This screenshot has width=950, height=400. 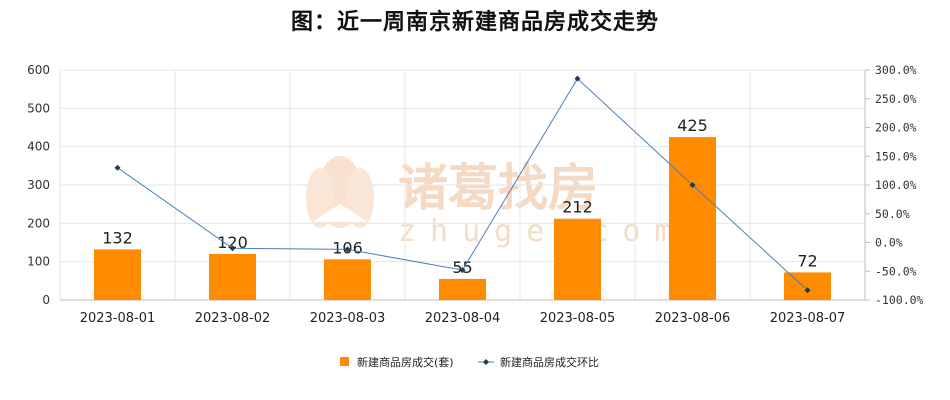 I want to click on y-left-tick-label: 100, so click(x=38, y=262).